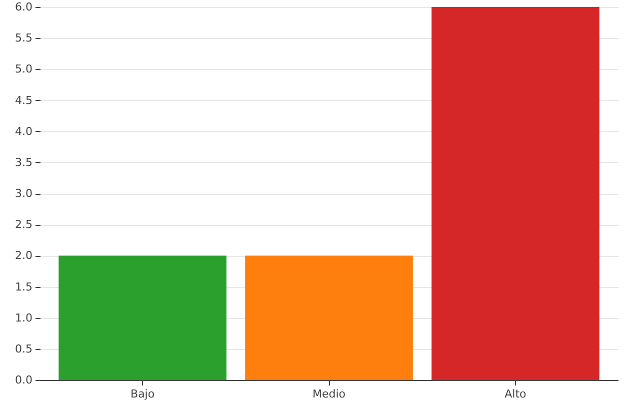 The height and width of the screenshot is (400, 640). What do you see at coordinates (23, 380) in the screenshot?
I see `y-tick-label: 0.0` at bounding box center [23, 380].